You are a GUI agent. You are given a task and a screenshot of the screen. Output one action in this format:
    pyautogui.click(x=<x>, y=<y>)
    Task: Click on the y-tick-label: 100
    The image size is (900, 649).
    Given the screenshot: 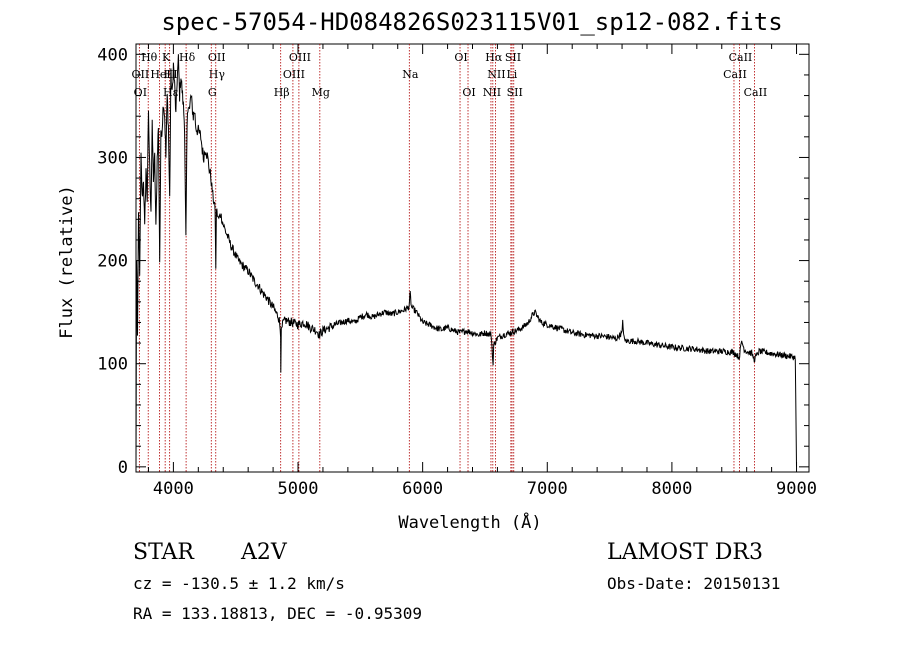 What is the action you would take?
    pyautogui.click(x=112, y=365)
    